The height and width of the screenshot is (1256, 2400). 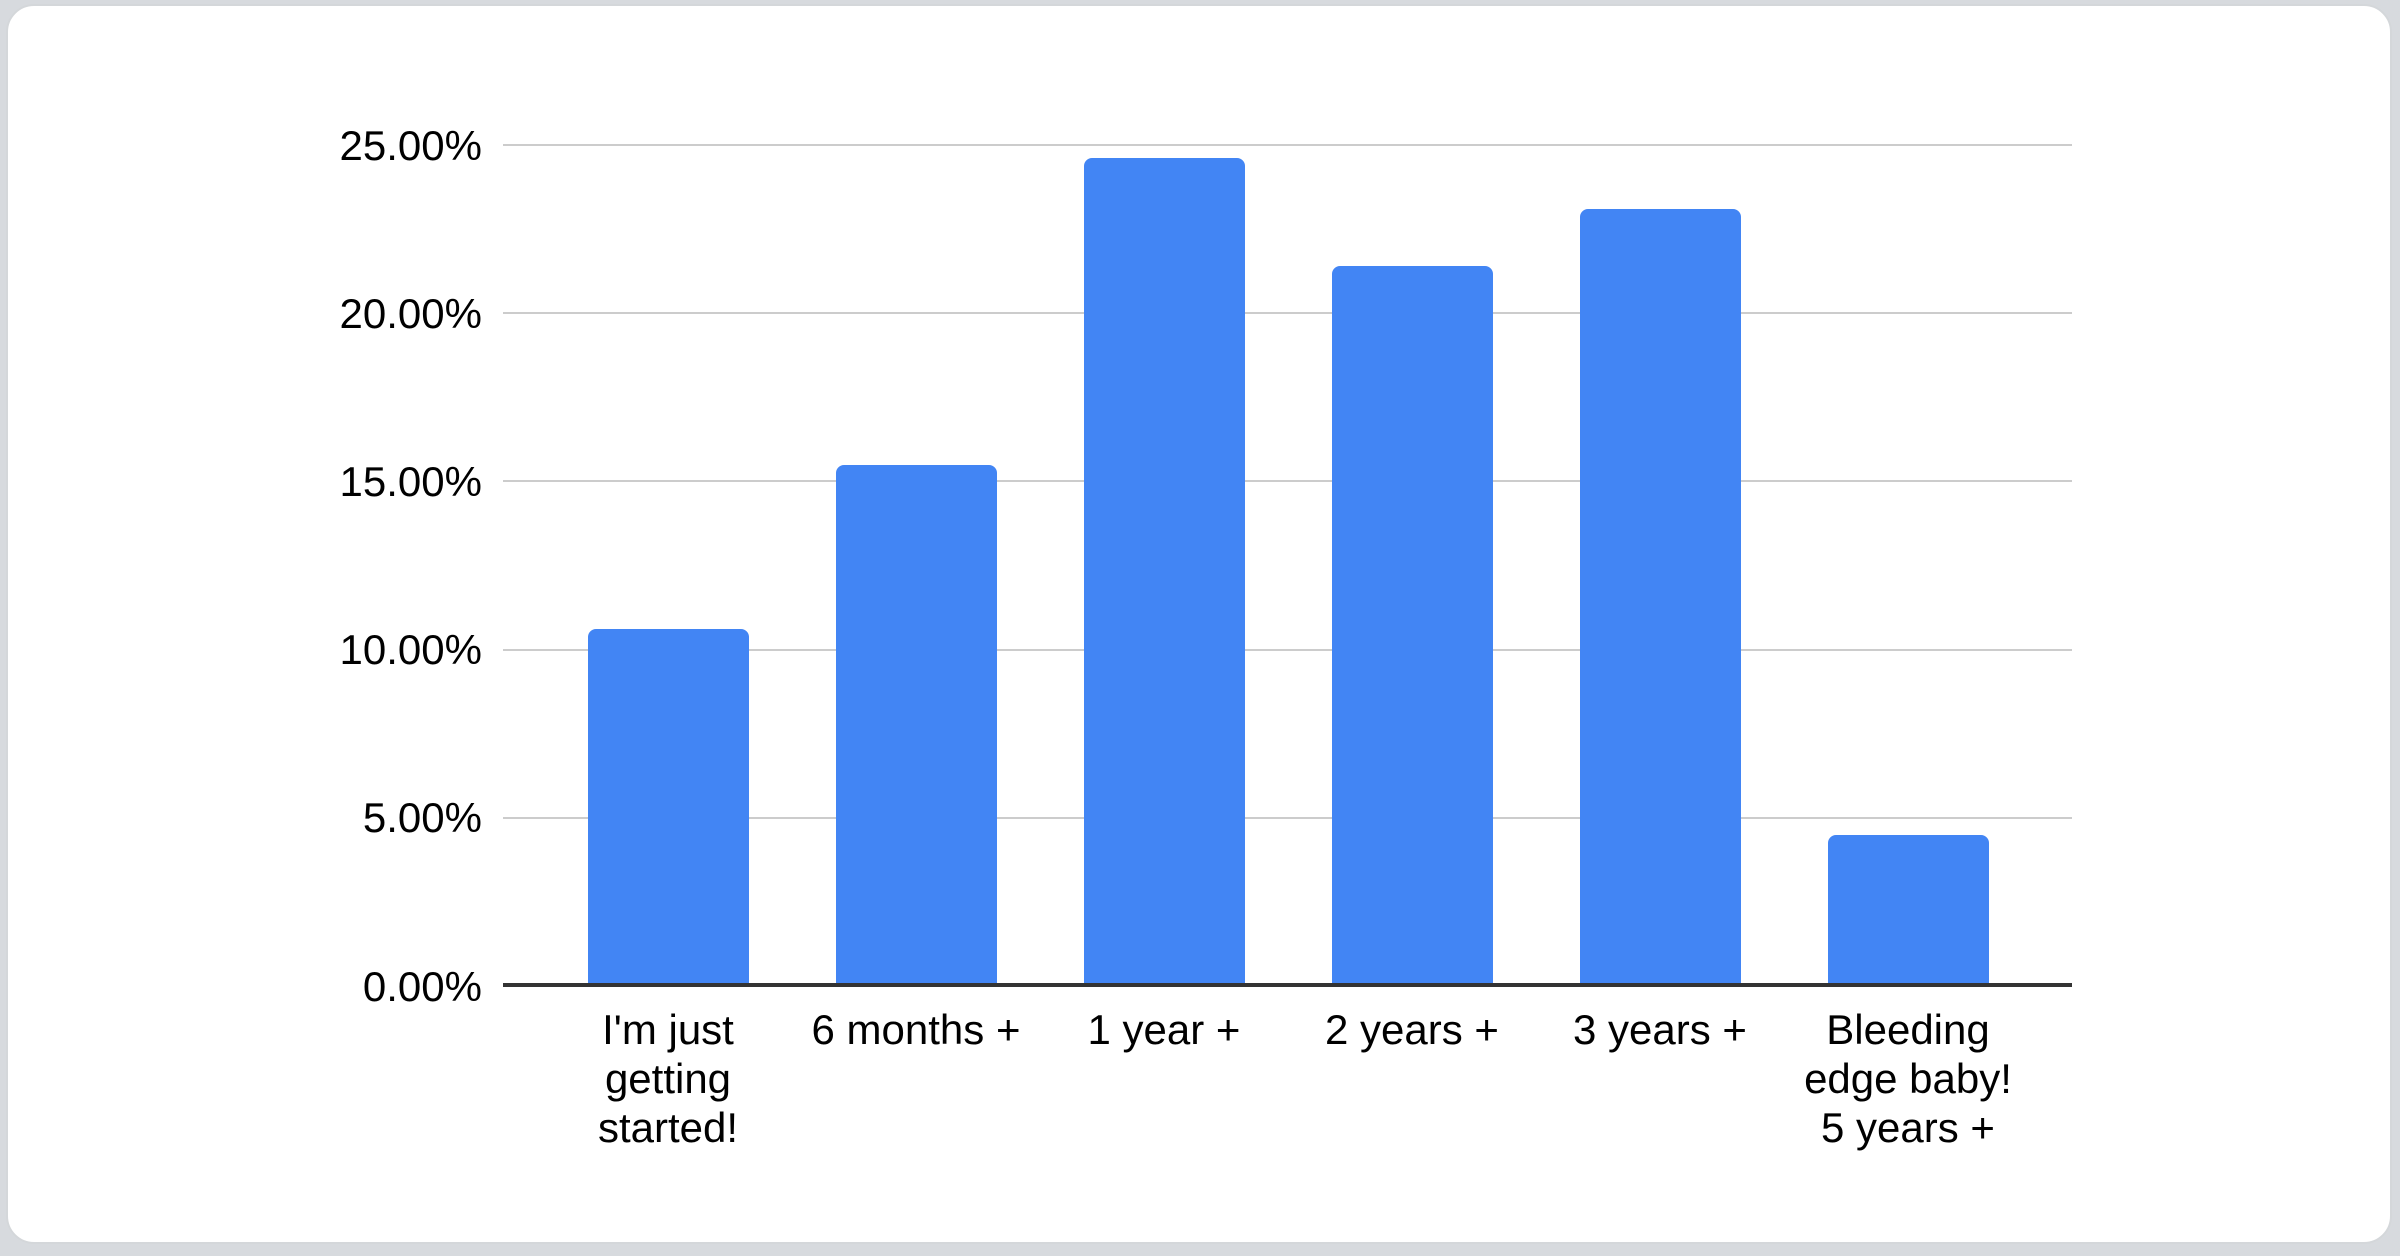 What do you see at coordinates (410, 481) in the screenshot?
I see `y-tick-label: 15.00%` at bounding box center [410, 481].